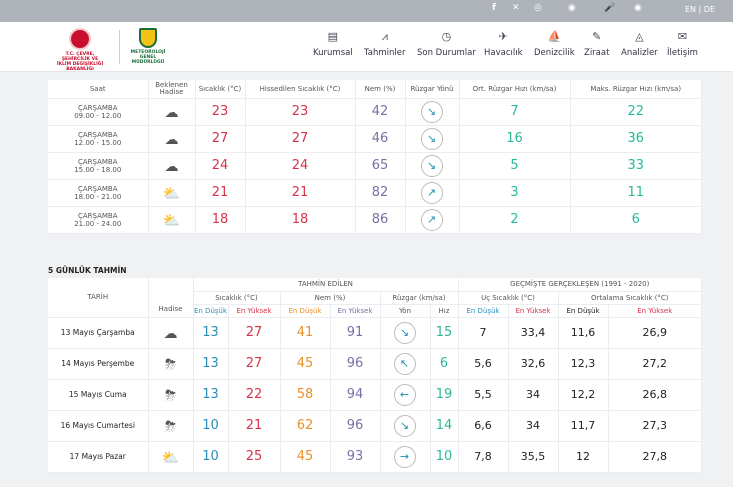  Describe the element at coordinates (597, 44) in the screenshot. I see `nav-ziraat: ✎ Ziraat` at that location.